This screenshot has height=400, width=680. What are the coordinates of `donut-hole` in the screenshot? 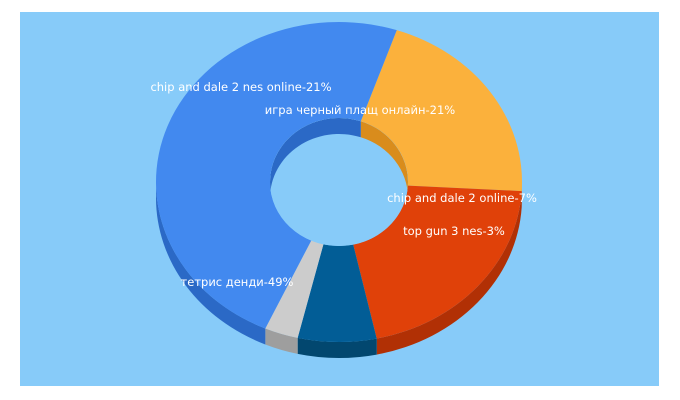 It's located at (339, 182).